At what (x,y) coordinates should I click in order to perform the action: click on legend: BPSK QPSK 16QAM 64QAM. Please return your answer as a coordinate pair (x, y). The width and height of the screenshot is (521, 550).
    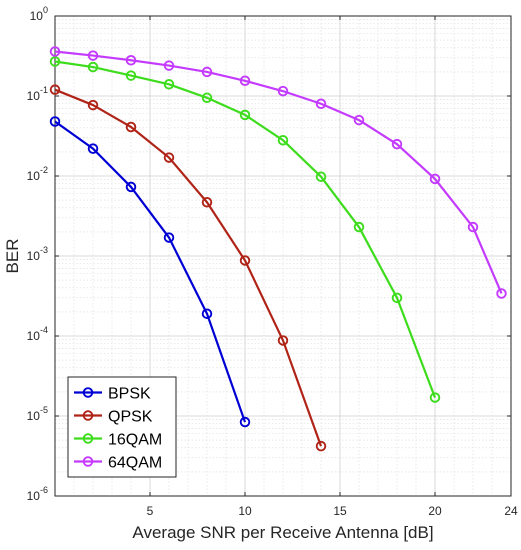
    Looking at the image, I should click on (122, 427).